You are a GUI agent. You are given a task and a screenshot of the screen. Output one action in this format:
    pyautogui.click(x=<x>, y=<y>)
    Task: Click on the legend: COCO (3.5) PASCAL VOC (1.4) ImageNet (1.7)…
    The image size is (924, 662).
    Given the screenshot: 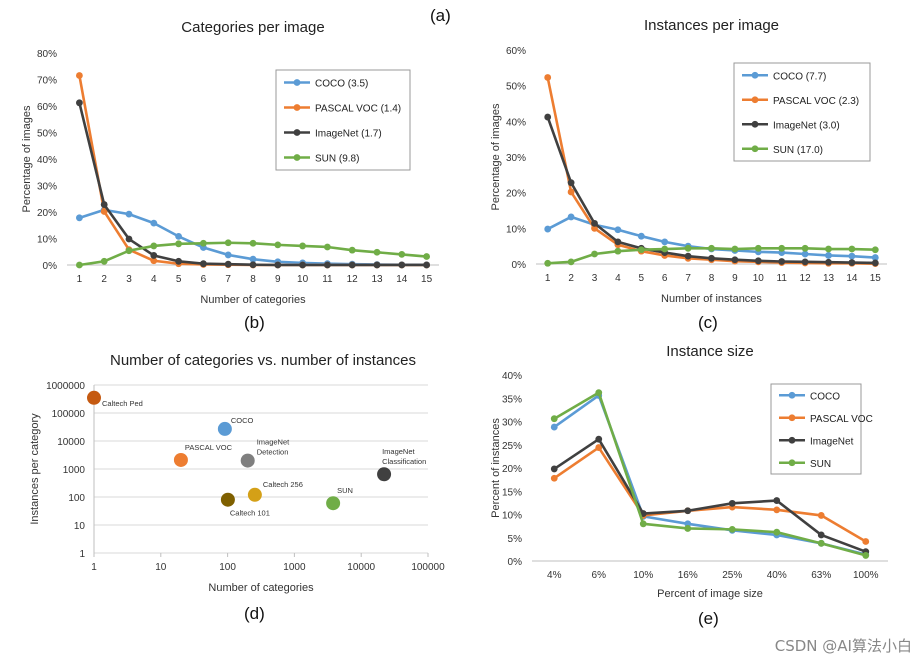 What is the action you would take?
    pyautogui.click(x=343, y=120)
    